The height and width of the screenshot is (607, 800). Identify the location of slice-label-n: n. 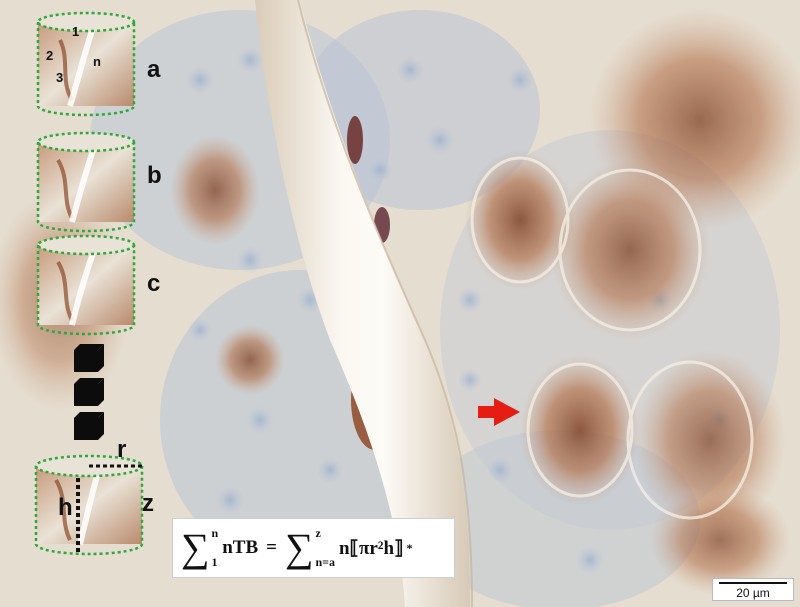
(97, 61).